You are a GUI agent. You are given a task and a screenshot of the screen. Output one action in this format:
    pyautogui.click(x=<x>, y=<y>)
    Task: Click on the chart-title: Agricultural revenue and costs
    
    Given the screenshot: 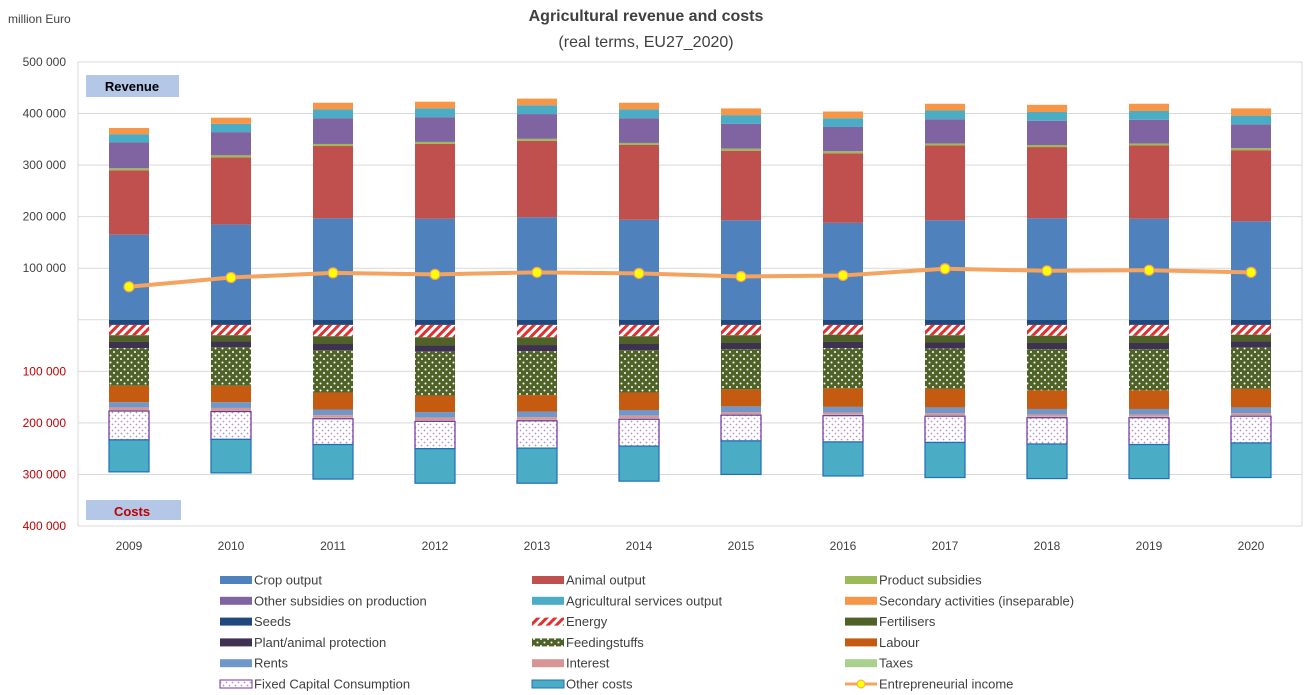 What is the action you would take?
    pyautogui.click(x=646, y=16)
    